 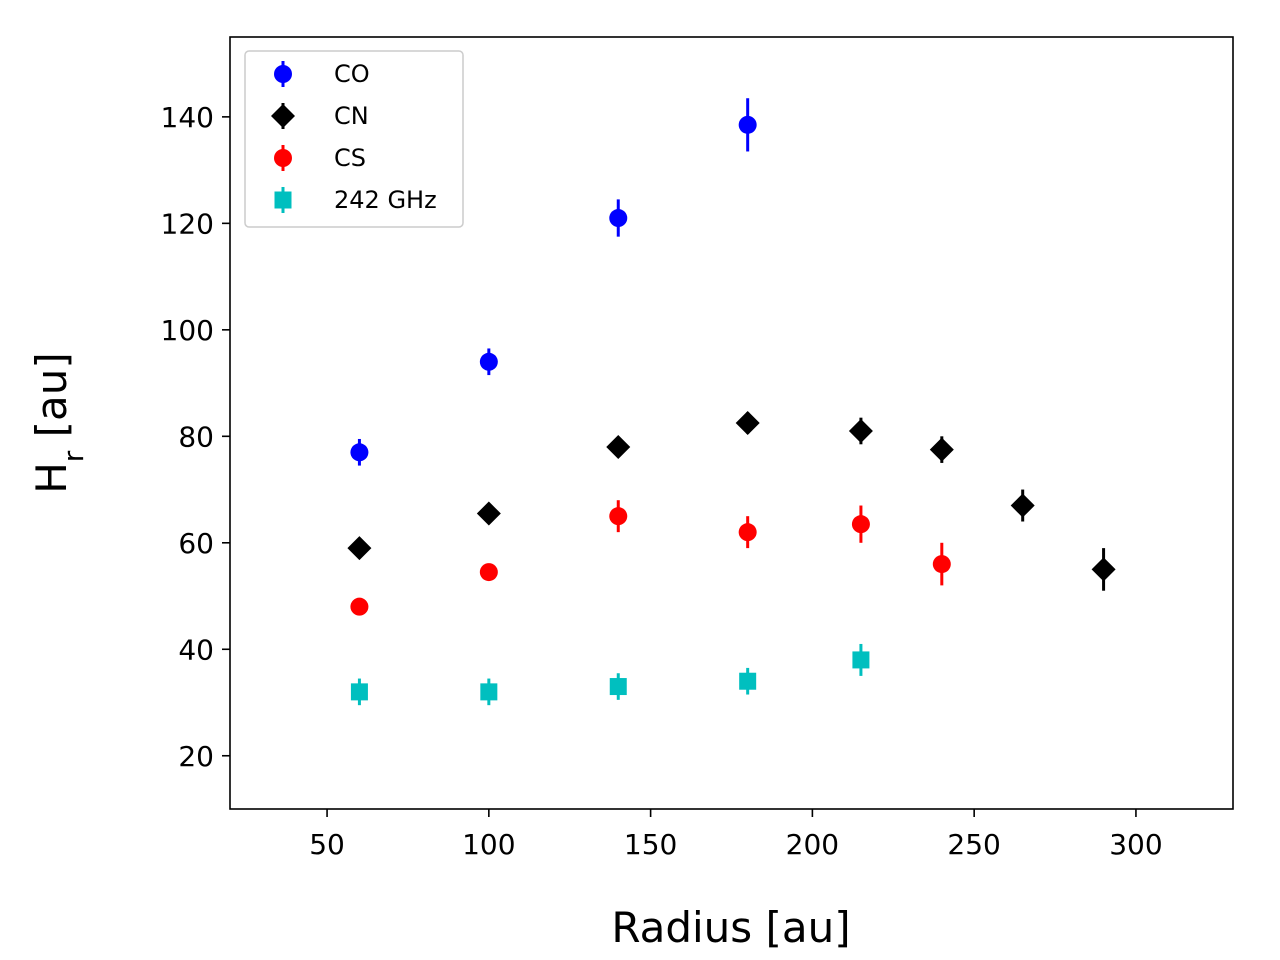 I want to click on y-tick-label: 20, so click(x=196, y=756).